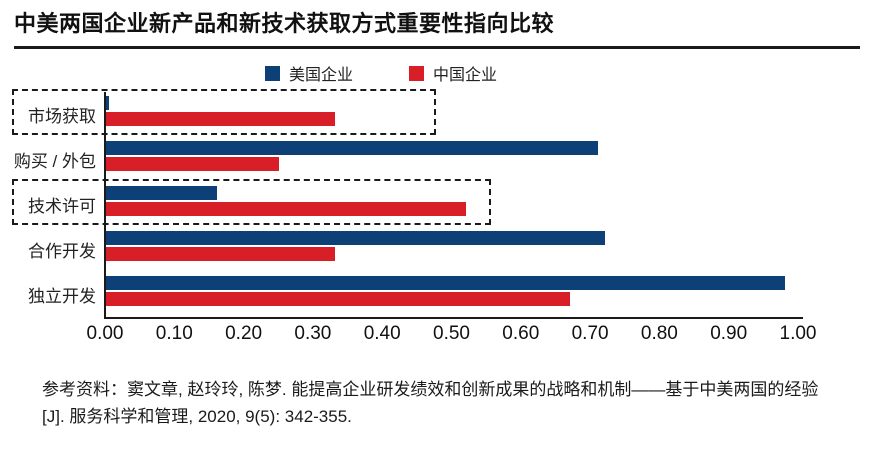 This screenshot has height=450, width=872. Describe the element at coordinates (437, 47) in the screenshot. I see `title-divider` at that location.